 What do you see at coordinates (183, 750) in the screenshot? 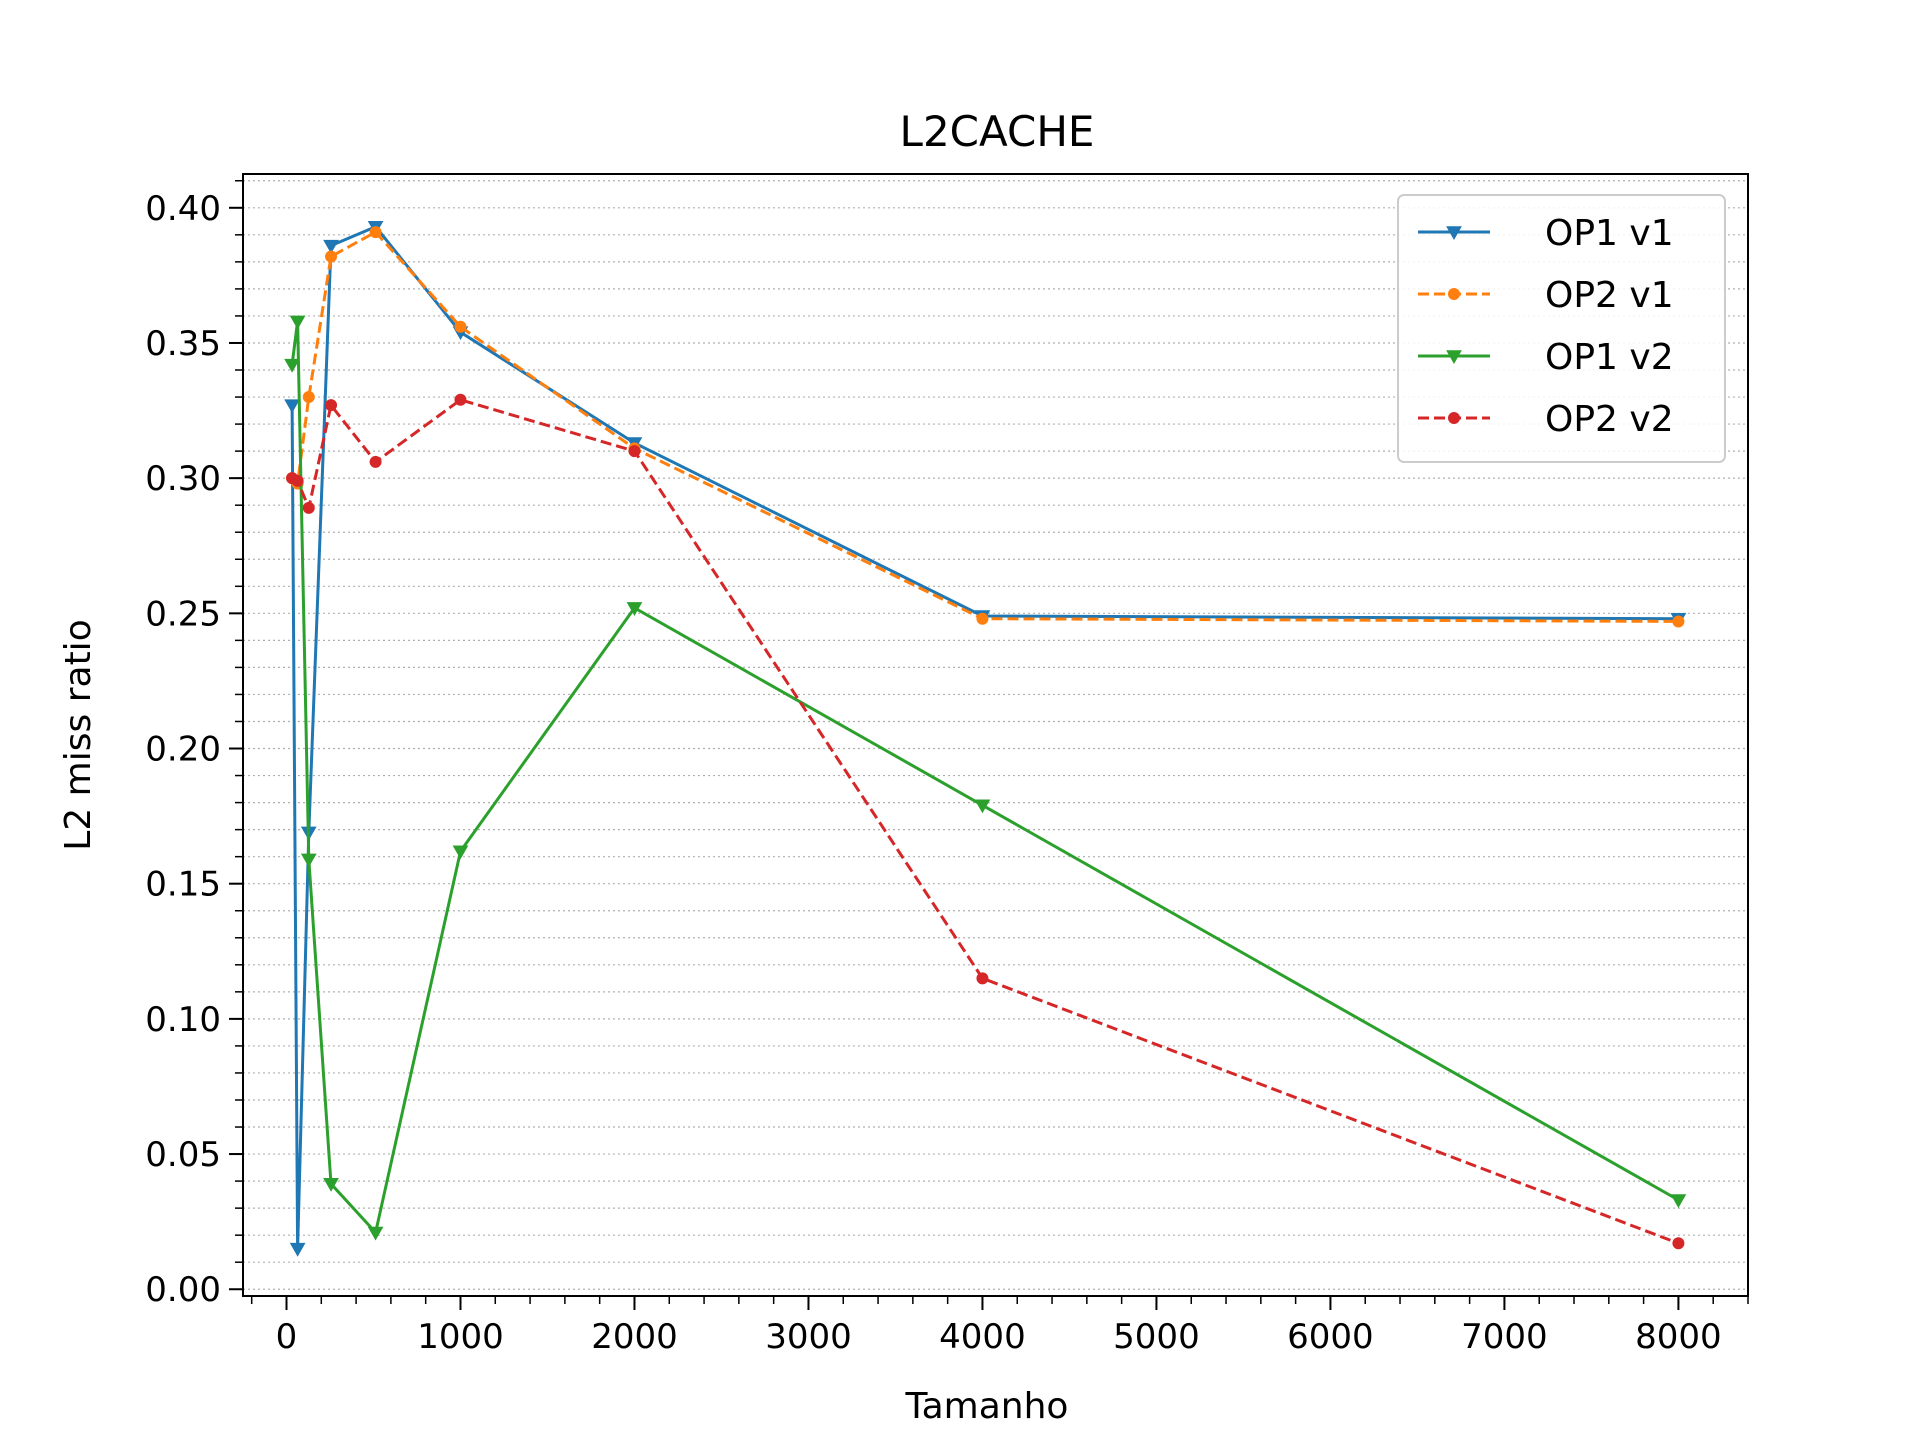
I see `y-tick-label: 0.20` at bounding box center [183, 750].